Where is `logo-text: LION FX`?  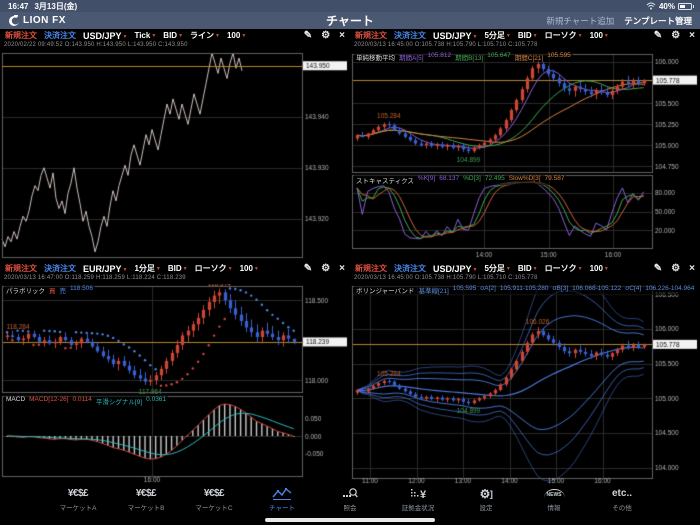 logo-text: LION FX is located at coordinates (44, 20).